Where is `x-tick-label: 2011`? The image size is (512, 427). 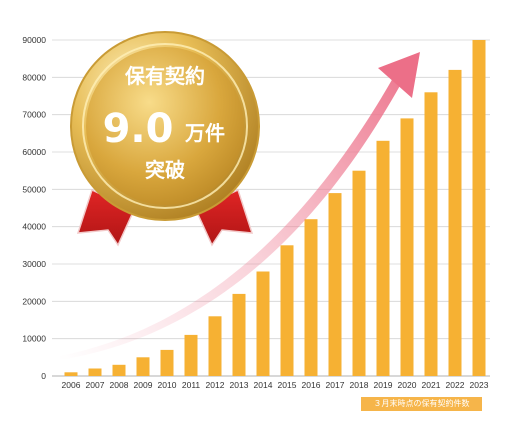 x-tick-label: 2011 is located at coordinates (191, 385).